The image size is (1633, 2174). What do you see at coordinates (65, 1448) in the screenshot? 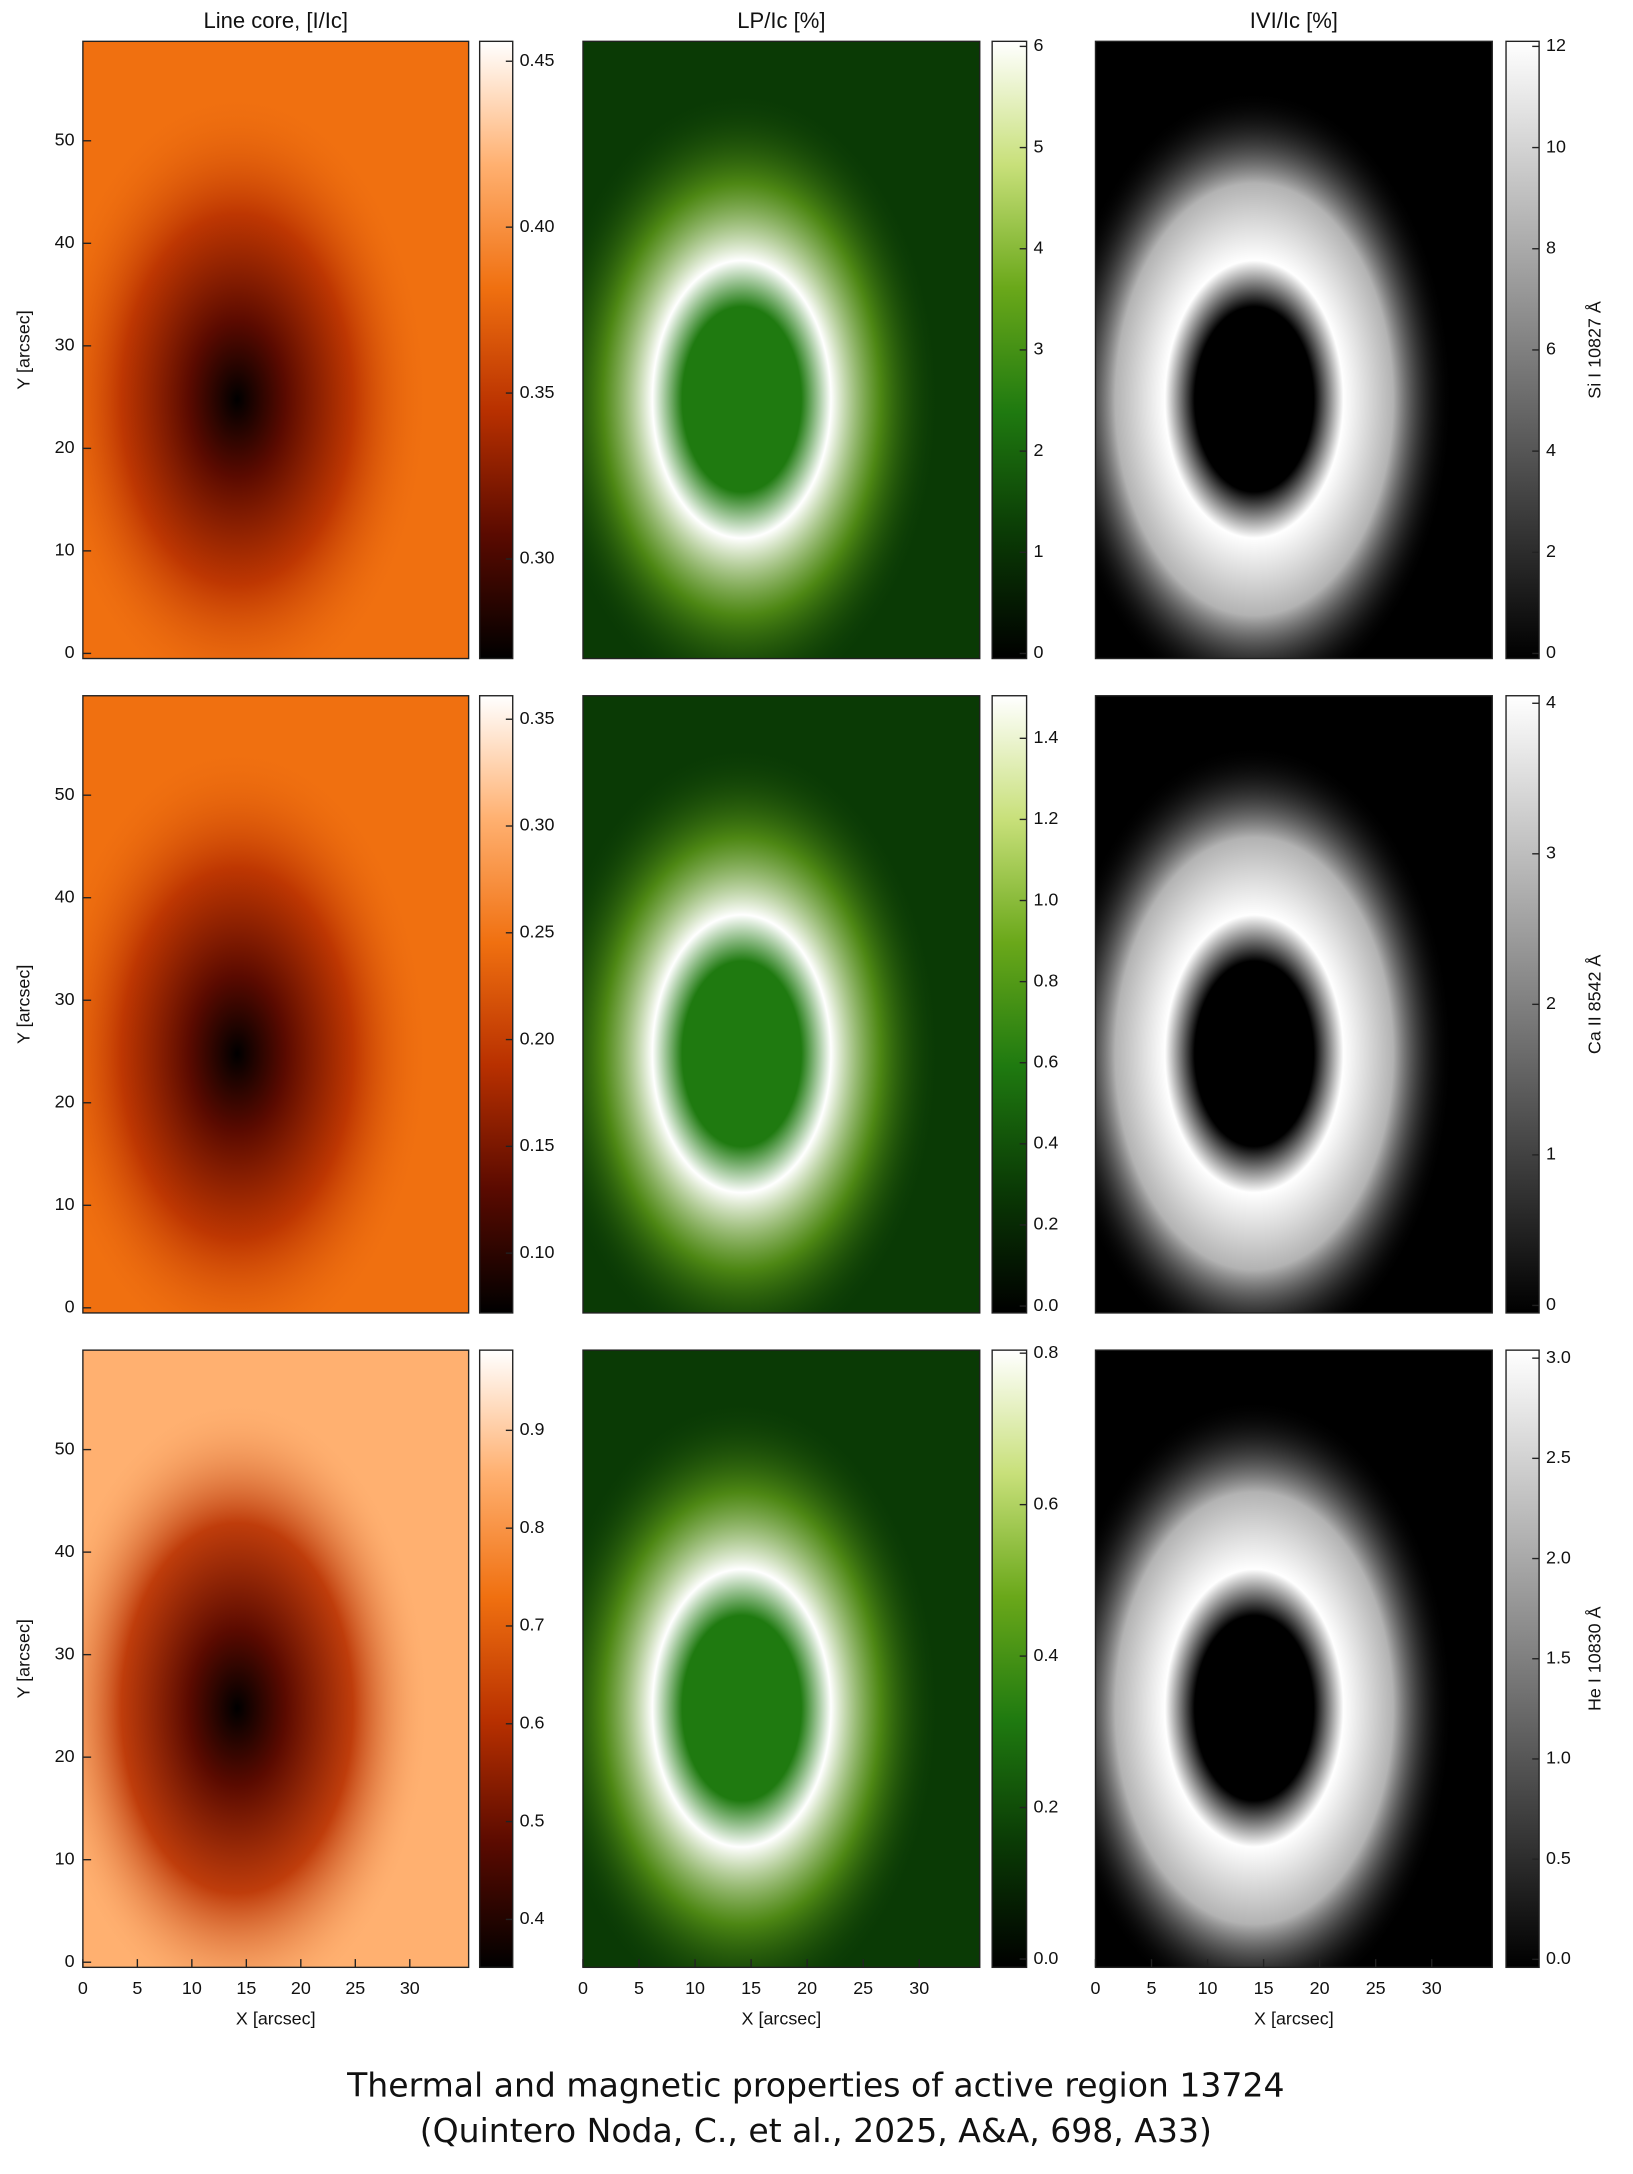
I see `y-tick-label: 50` at bounding box center [65, 1448].